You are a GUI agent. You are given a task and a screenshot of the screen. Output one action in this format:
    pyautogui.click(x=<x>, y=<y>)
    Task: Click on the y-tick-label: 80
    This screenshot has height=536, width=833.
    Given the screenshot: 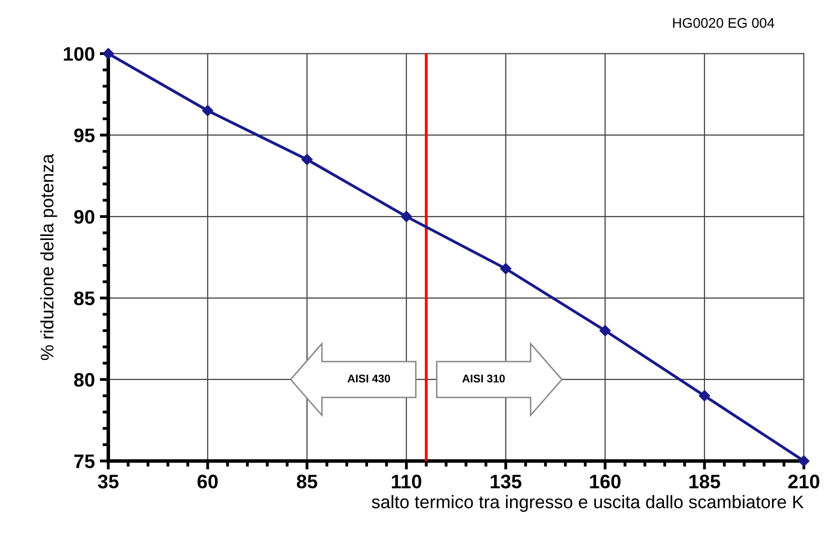 What is the action you would take?
    pyautogui.click(x=84, y=379)
    